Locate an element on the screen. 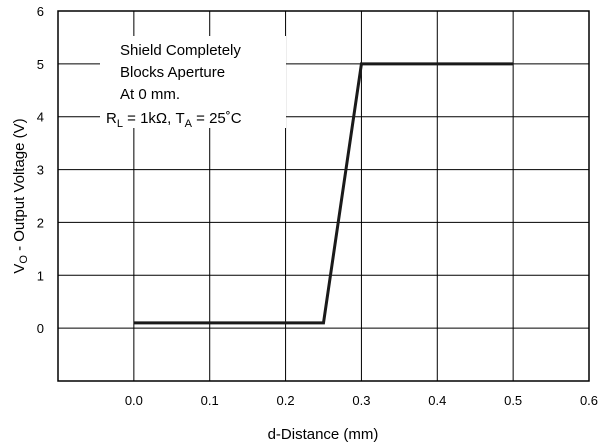  y-axis-label-rest: - Output Voltage (V) is located at coordinates (19, 186).